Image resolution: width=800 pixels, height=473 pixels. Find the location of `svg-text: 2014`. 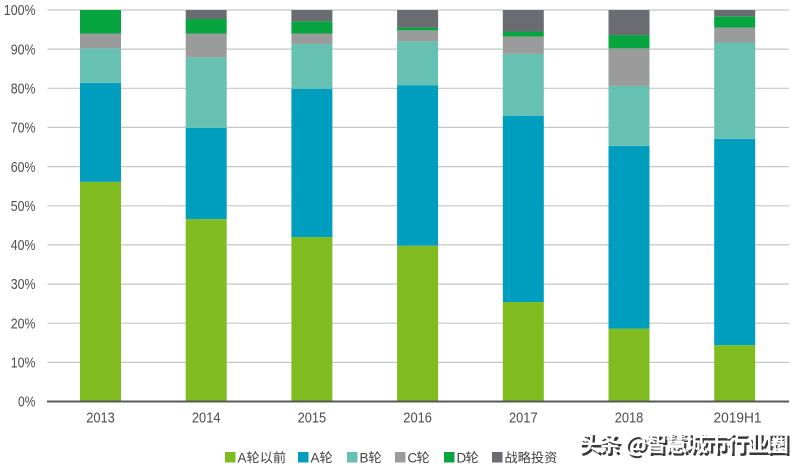

svg-text: 2014 is located at coordinates (206, 419).